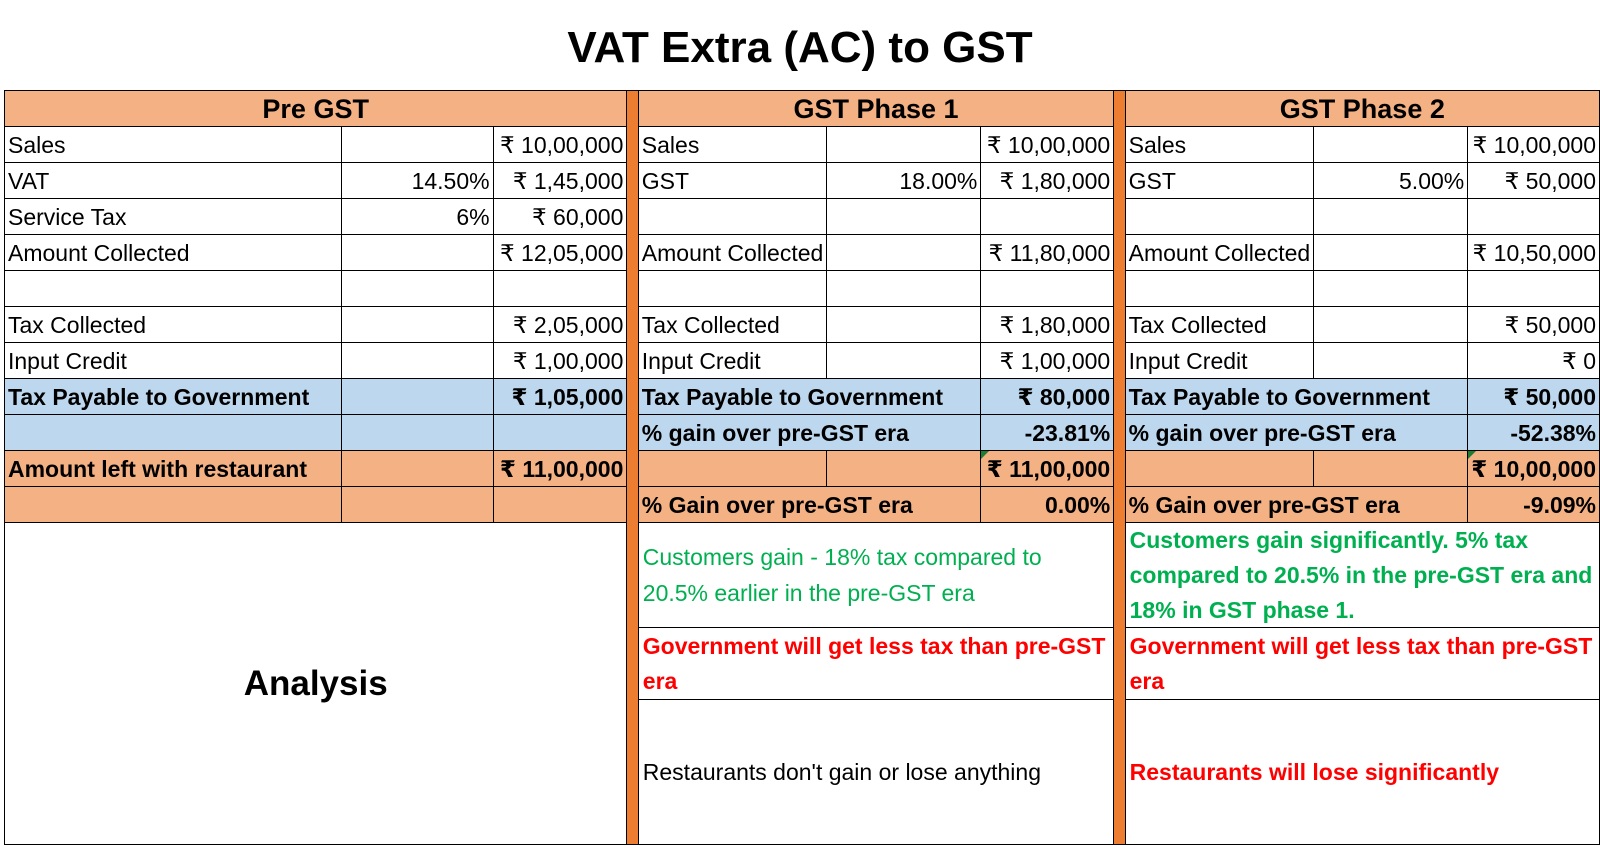 The image size is (1600, 865). Describe the element at coordinates (732, 252) in the screenshot. I see `cell: Amount Collected` at that location.